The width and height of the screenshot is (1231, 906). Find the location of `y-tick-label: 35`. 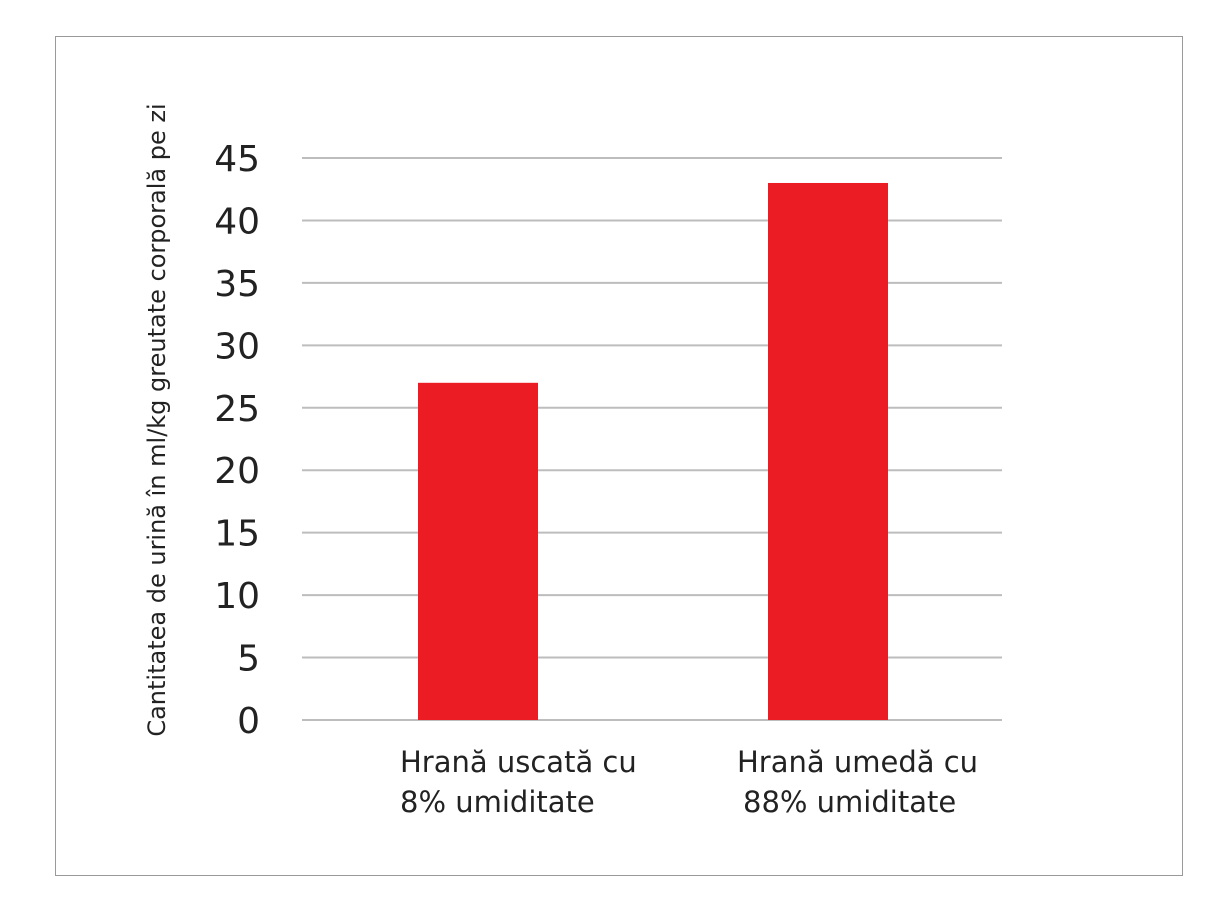

y-tick-label: 35 is located at coordinates (237, 284).